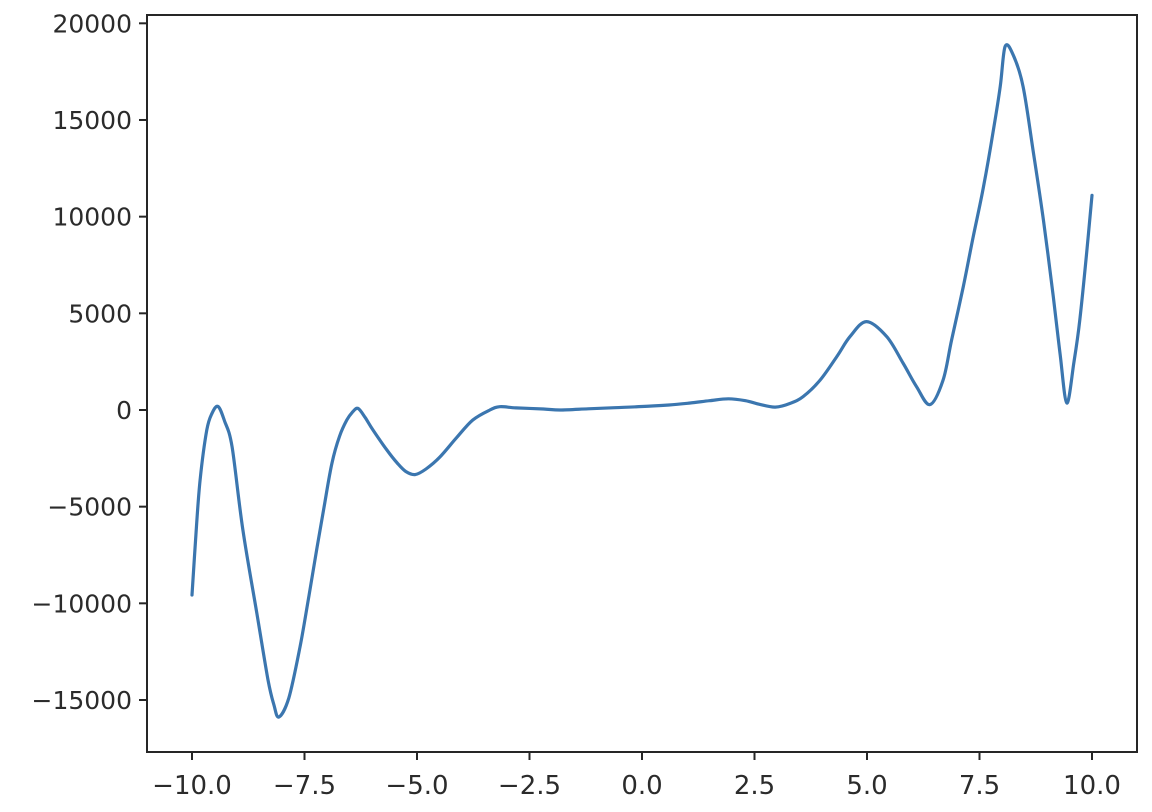  I want to click on x-tick-label: −2.5, so click(529, 786).